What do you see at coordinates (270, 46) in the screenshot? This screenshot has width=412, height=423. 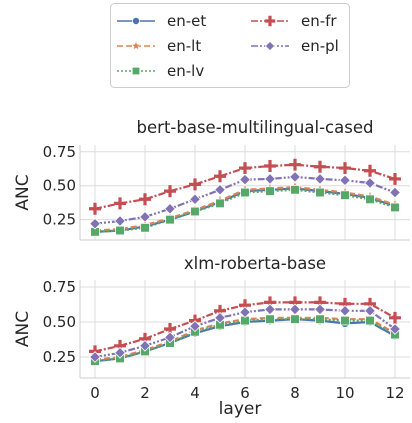 I see `legend-marker-diamond` at bounding box center [270, 46].